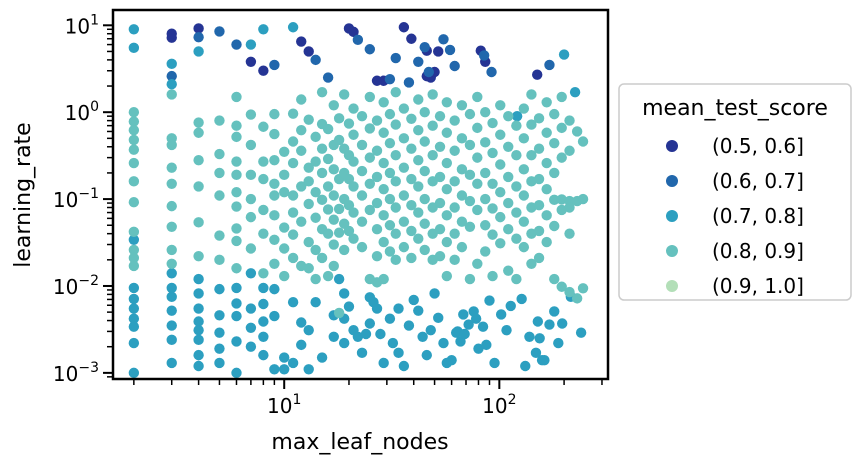  I want to click on x-tick-label: 102, so click(499, 405).